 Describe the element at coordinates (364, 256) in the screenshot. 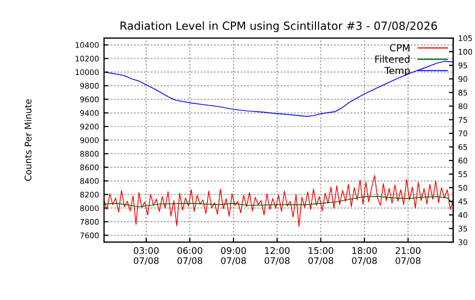

I see `x-tick-label: 18:00 07/08` at that location.